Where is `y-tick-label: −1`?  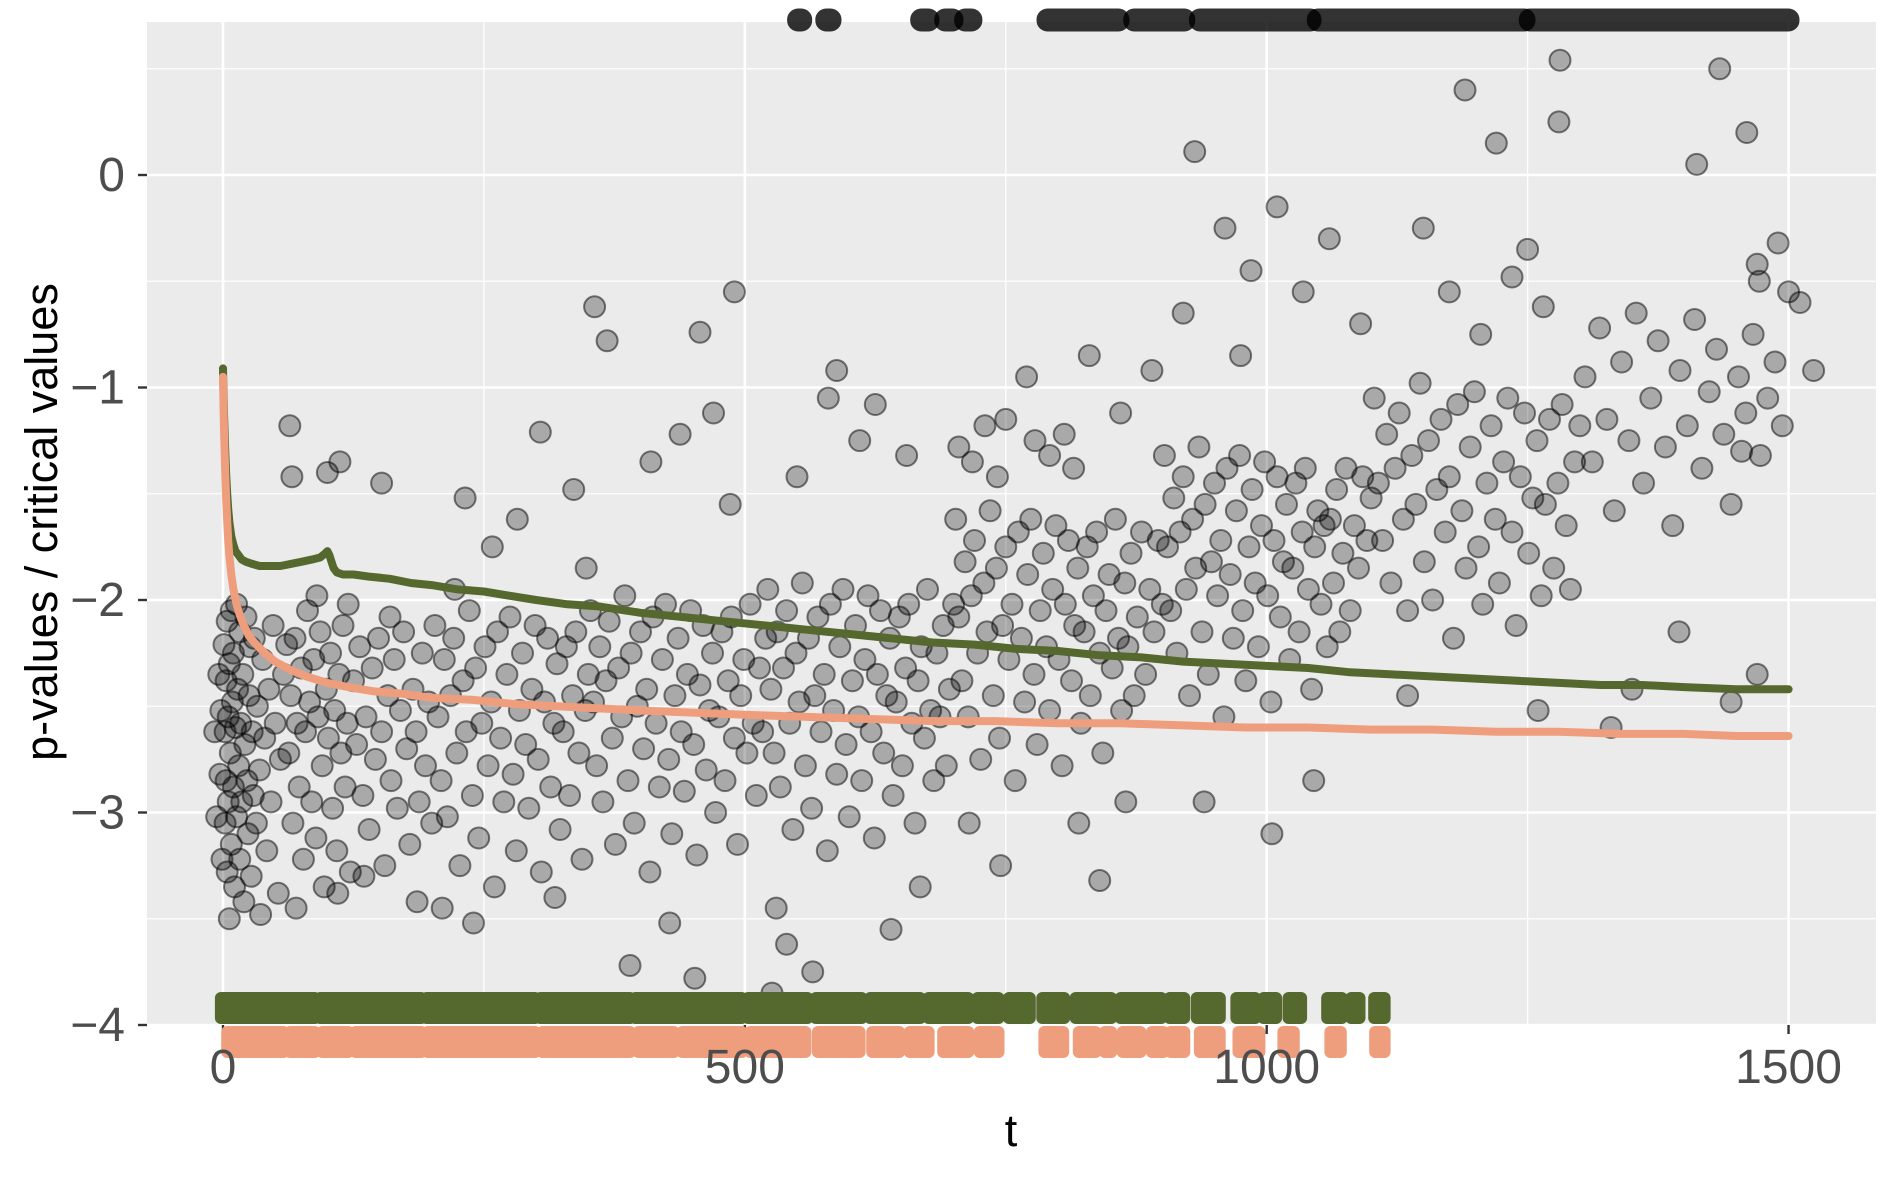 y-tick-label: −1 is located at coordinates (97, 388).